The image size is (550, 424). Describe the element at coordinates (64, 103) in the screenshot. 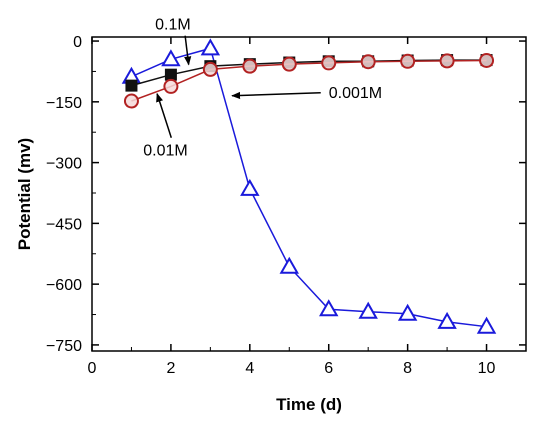

I see `y-tick-label: −150` at that location.